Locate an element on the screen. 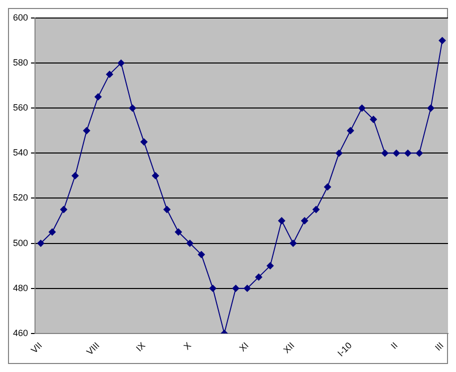 The height and width of the screenshot is (372, 456). x-tick-label: II is located at coordinates (394, 345).